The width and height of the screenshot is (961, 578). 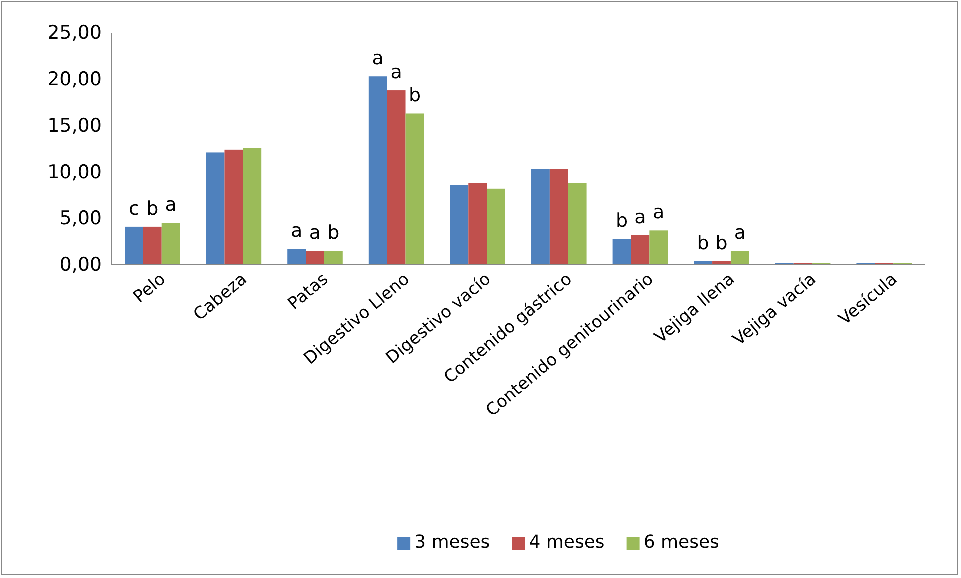 What do you see at coordinates (81, 219) in the screenshot?
I see `y-tick-label: 5,00` at bounding box center [81, 219].